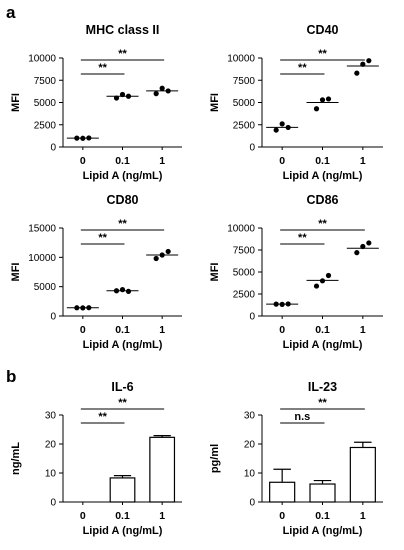  Describe the element at coordinates (51, 445) in the screenshot. I see `y-tick-label: 20` at that location.